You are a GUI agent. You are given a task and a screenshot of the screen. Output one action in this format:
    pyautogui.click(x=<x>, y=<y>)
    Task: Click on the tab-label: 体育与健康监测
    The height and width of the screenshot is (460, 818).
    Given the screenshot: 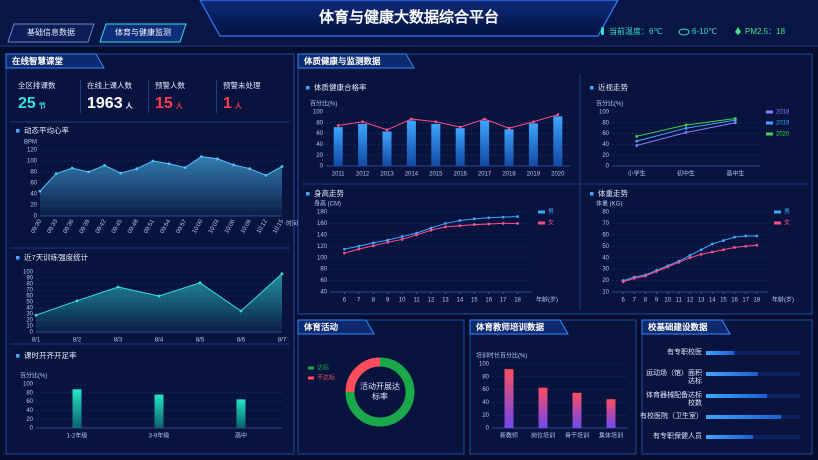 What is the action you would take?
    pyautogui.click(x=143, y=32)
    